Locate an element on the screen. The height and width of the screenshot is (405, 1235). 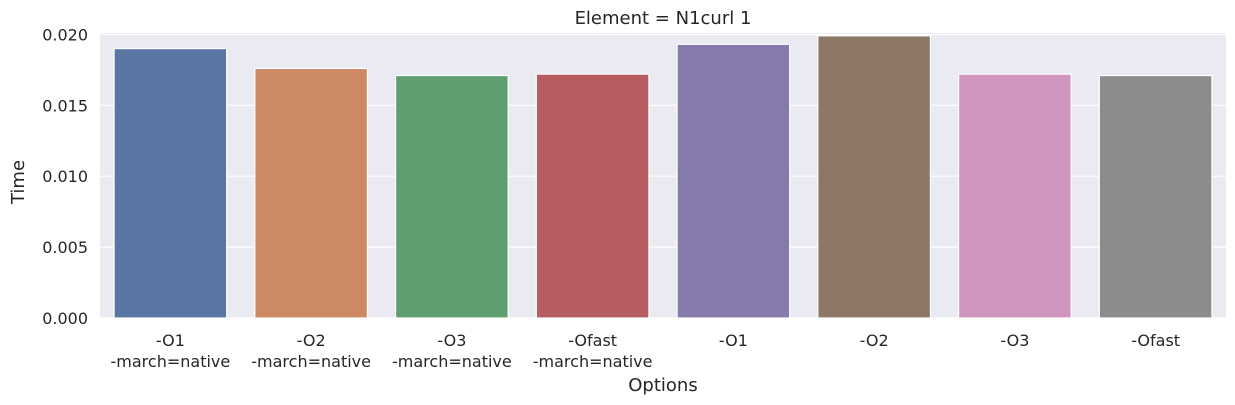
x-axis-label: Options is located at coordinates (662, 385).